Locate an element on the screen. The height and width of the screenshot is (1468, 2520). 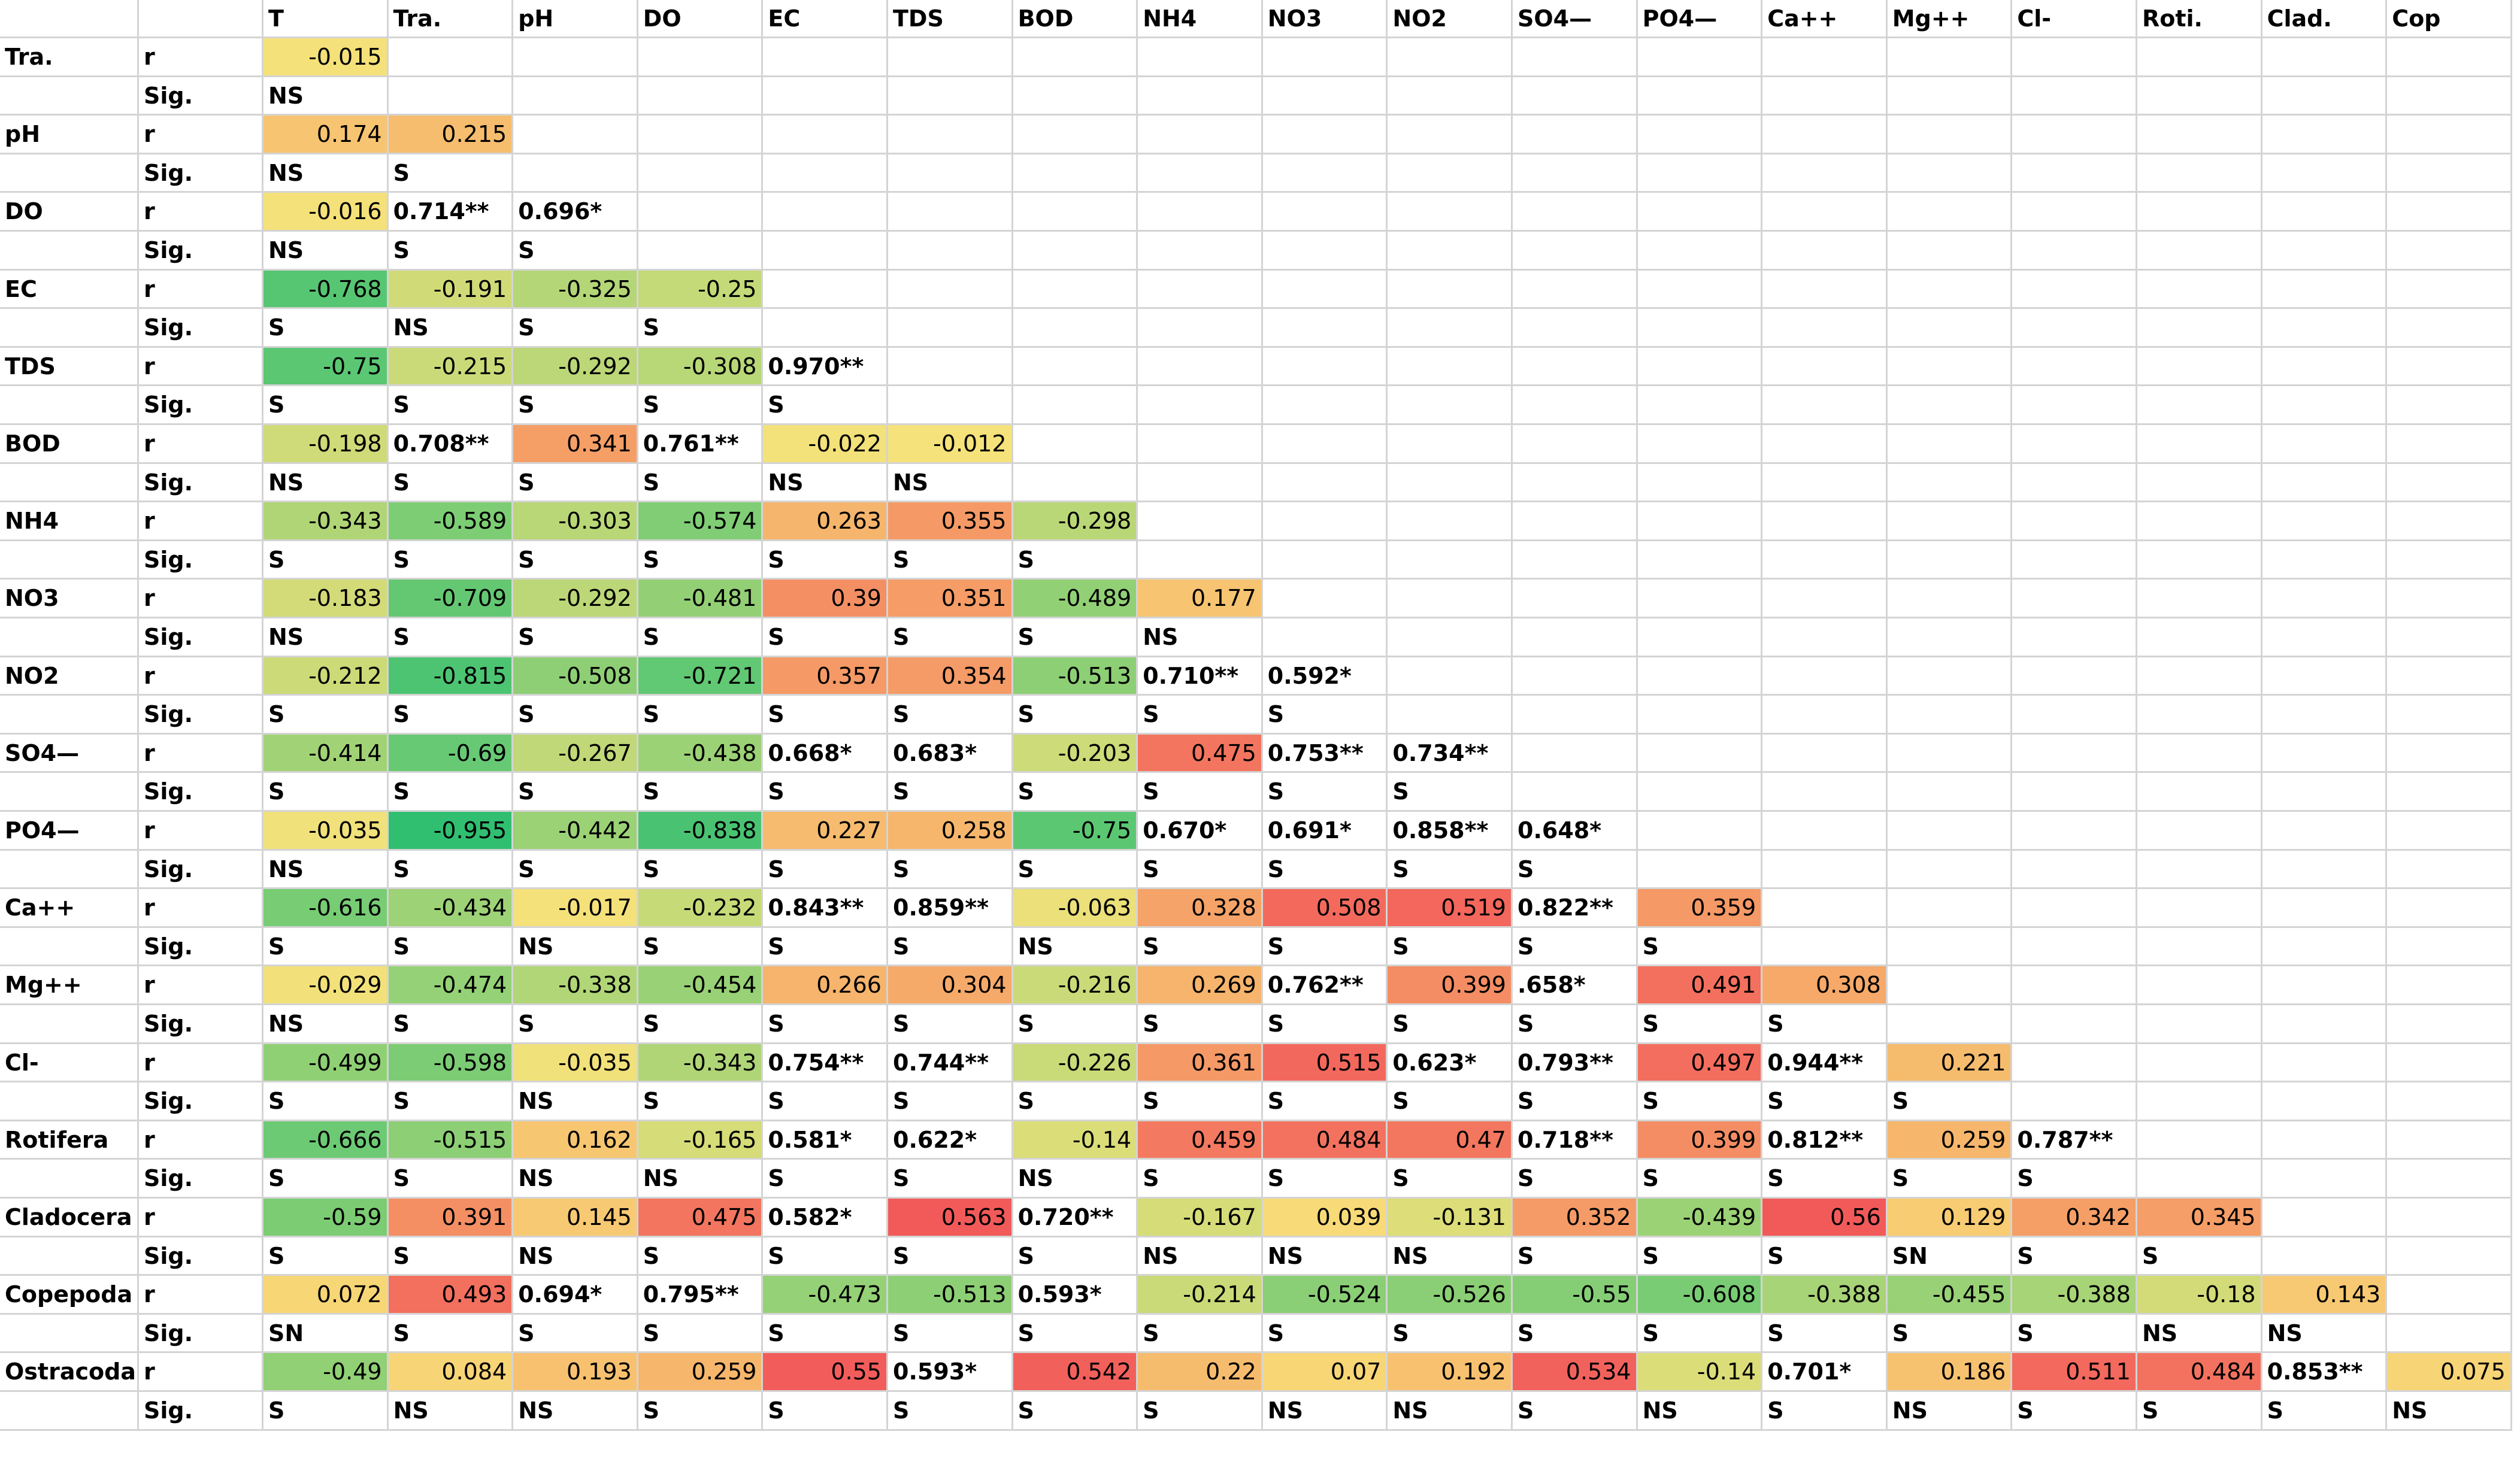
correlation-value: -0.414 is located at coordinates (326, 754).